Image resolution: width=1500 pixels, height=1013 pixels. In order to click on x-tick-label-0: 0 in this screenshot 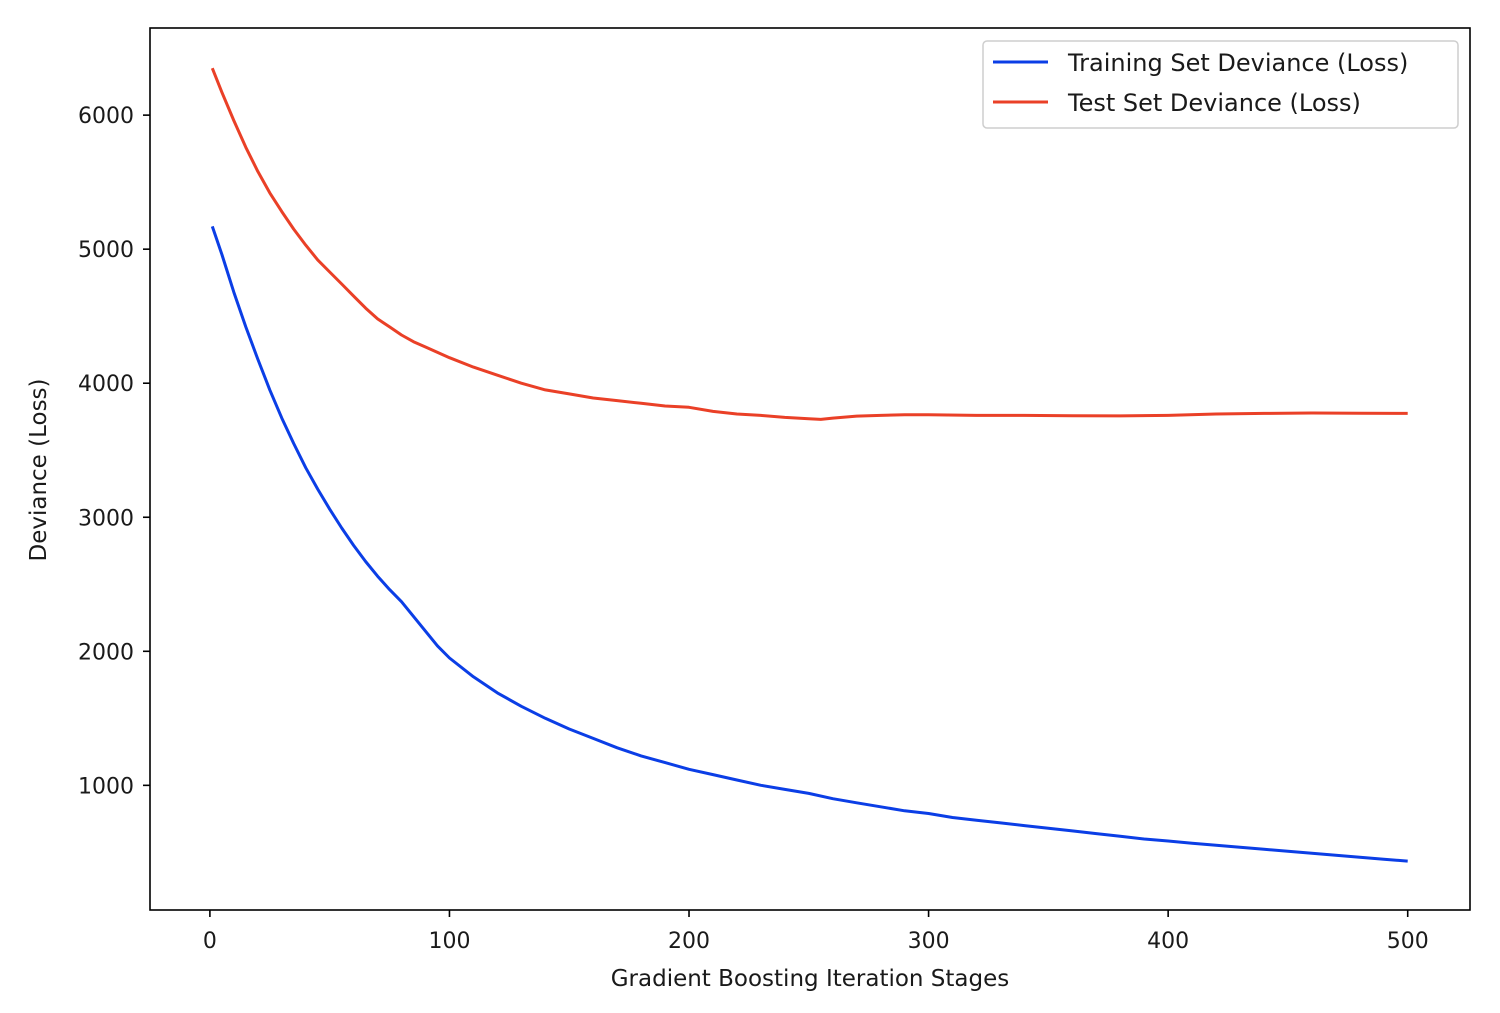, I will do `click(210, 941)`.